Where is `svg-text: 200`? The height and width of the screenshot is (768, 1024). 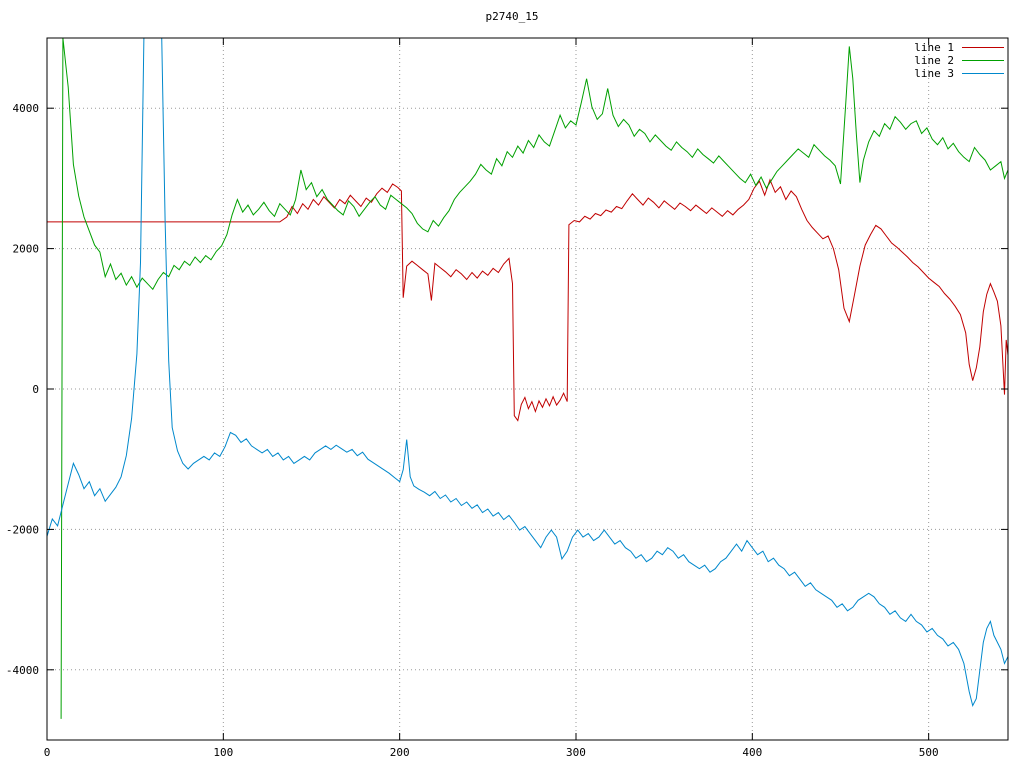
svg-text: 200 is located at coordinates (400, 752).